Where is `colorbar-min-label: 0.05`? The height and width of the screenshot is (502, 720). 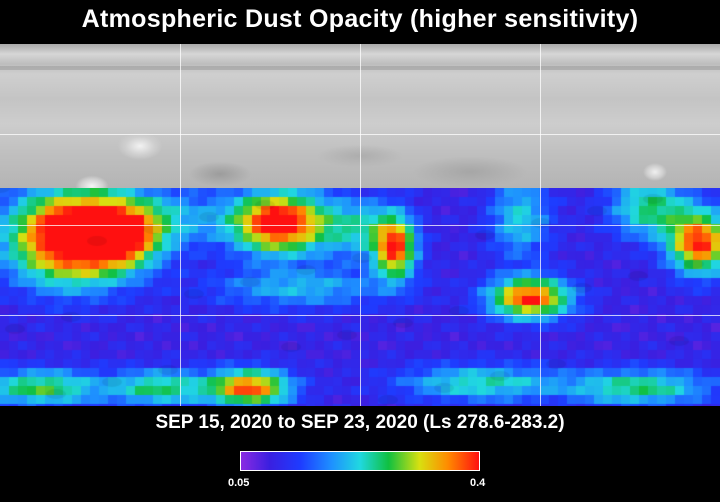
colorbar-min-label: 0.05 is located at coordinates (239, 483).